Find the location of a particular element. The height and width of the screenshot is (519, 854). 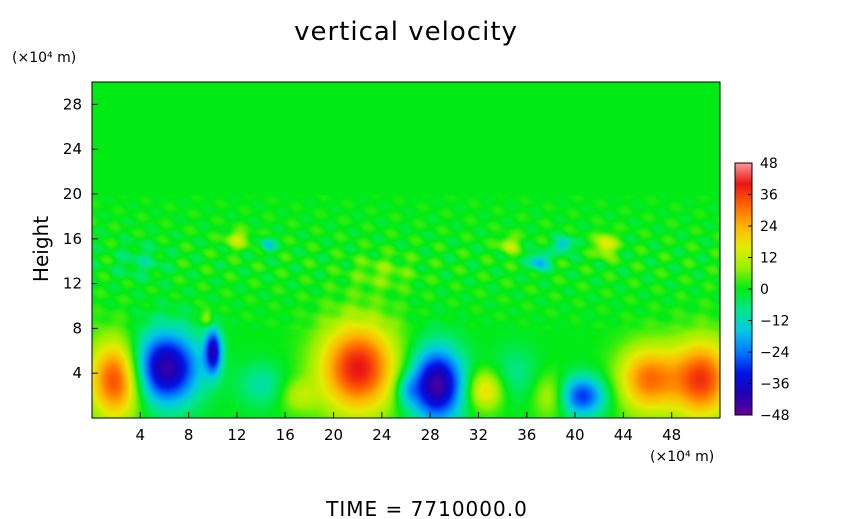

y-tick-label: 28 is located at coordinates (72, 104).